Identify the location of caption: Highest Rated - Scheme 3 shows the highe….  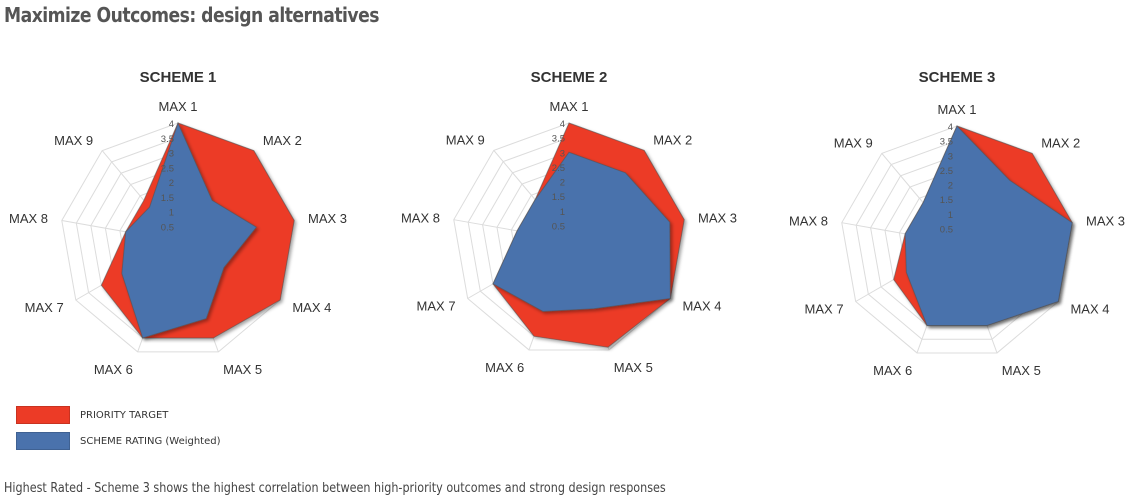
(335, 488).